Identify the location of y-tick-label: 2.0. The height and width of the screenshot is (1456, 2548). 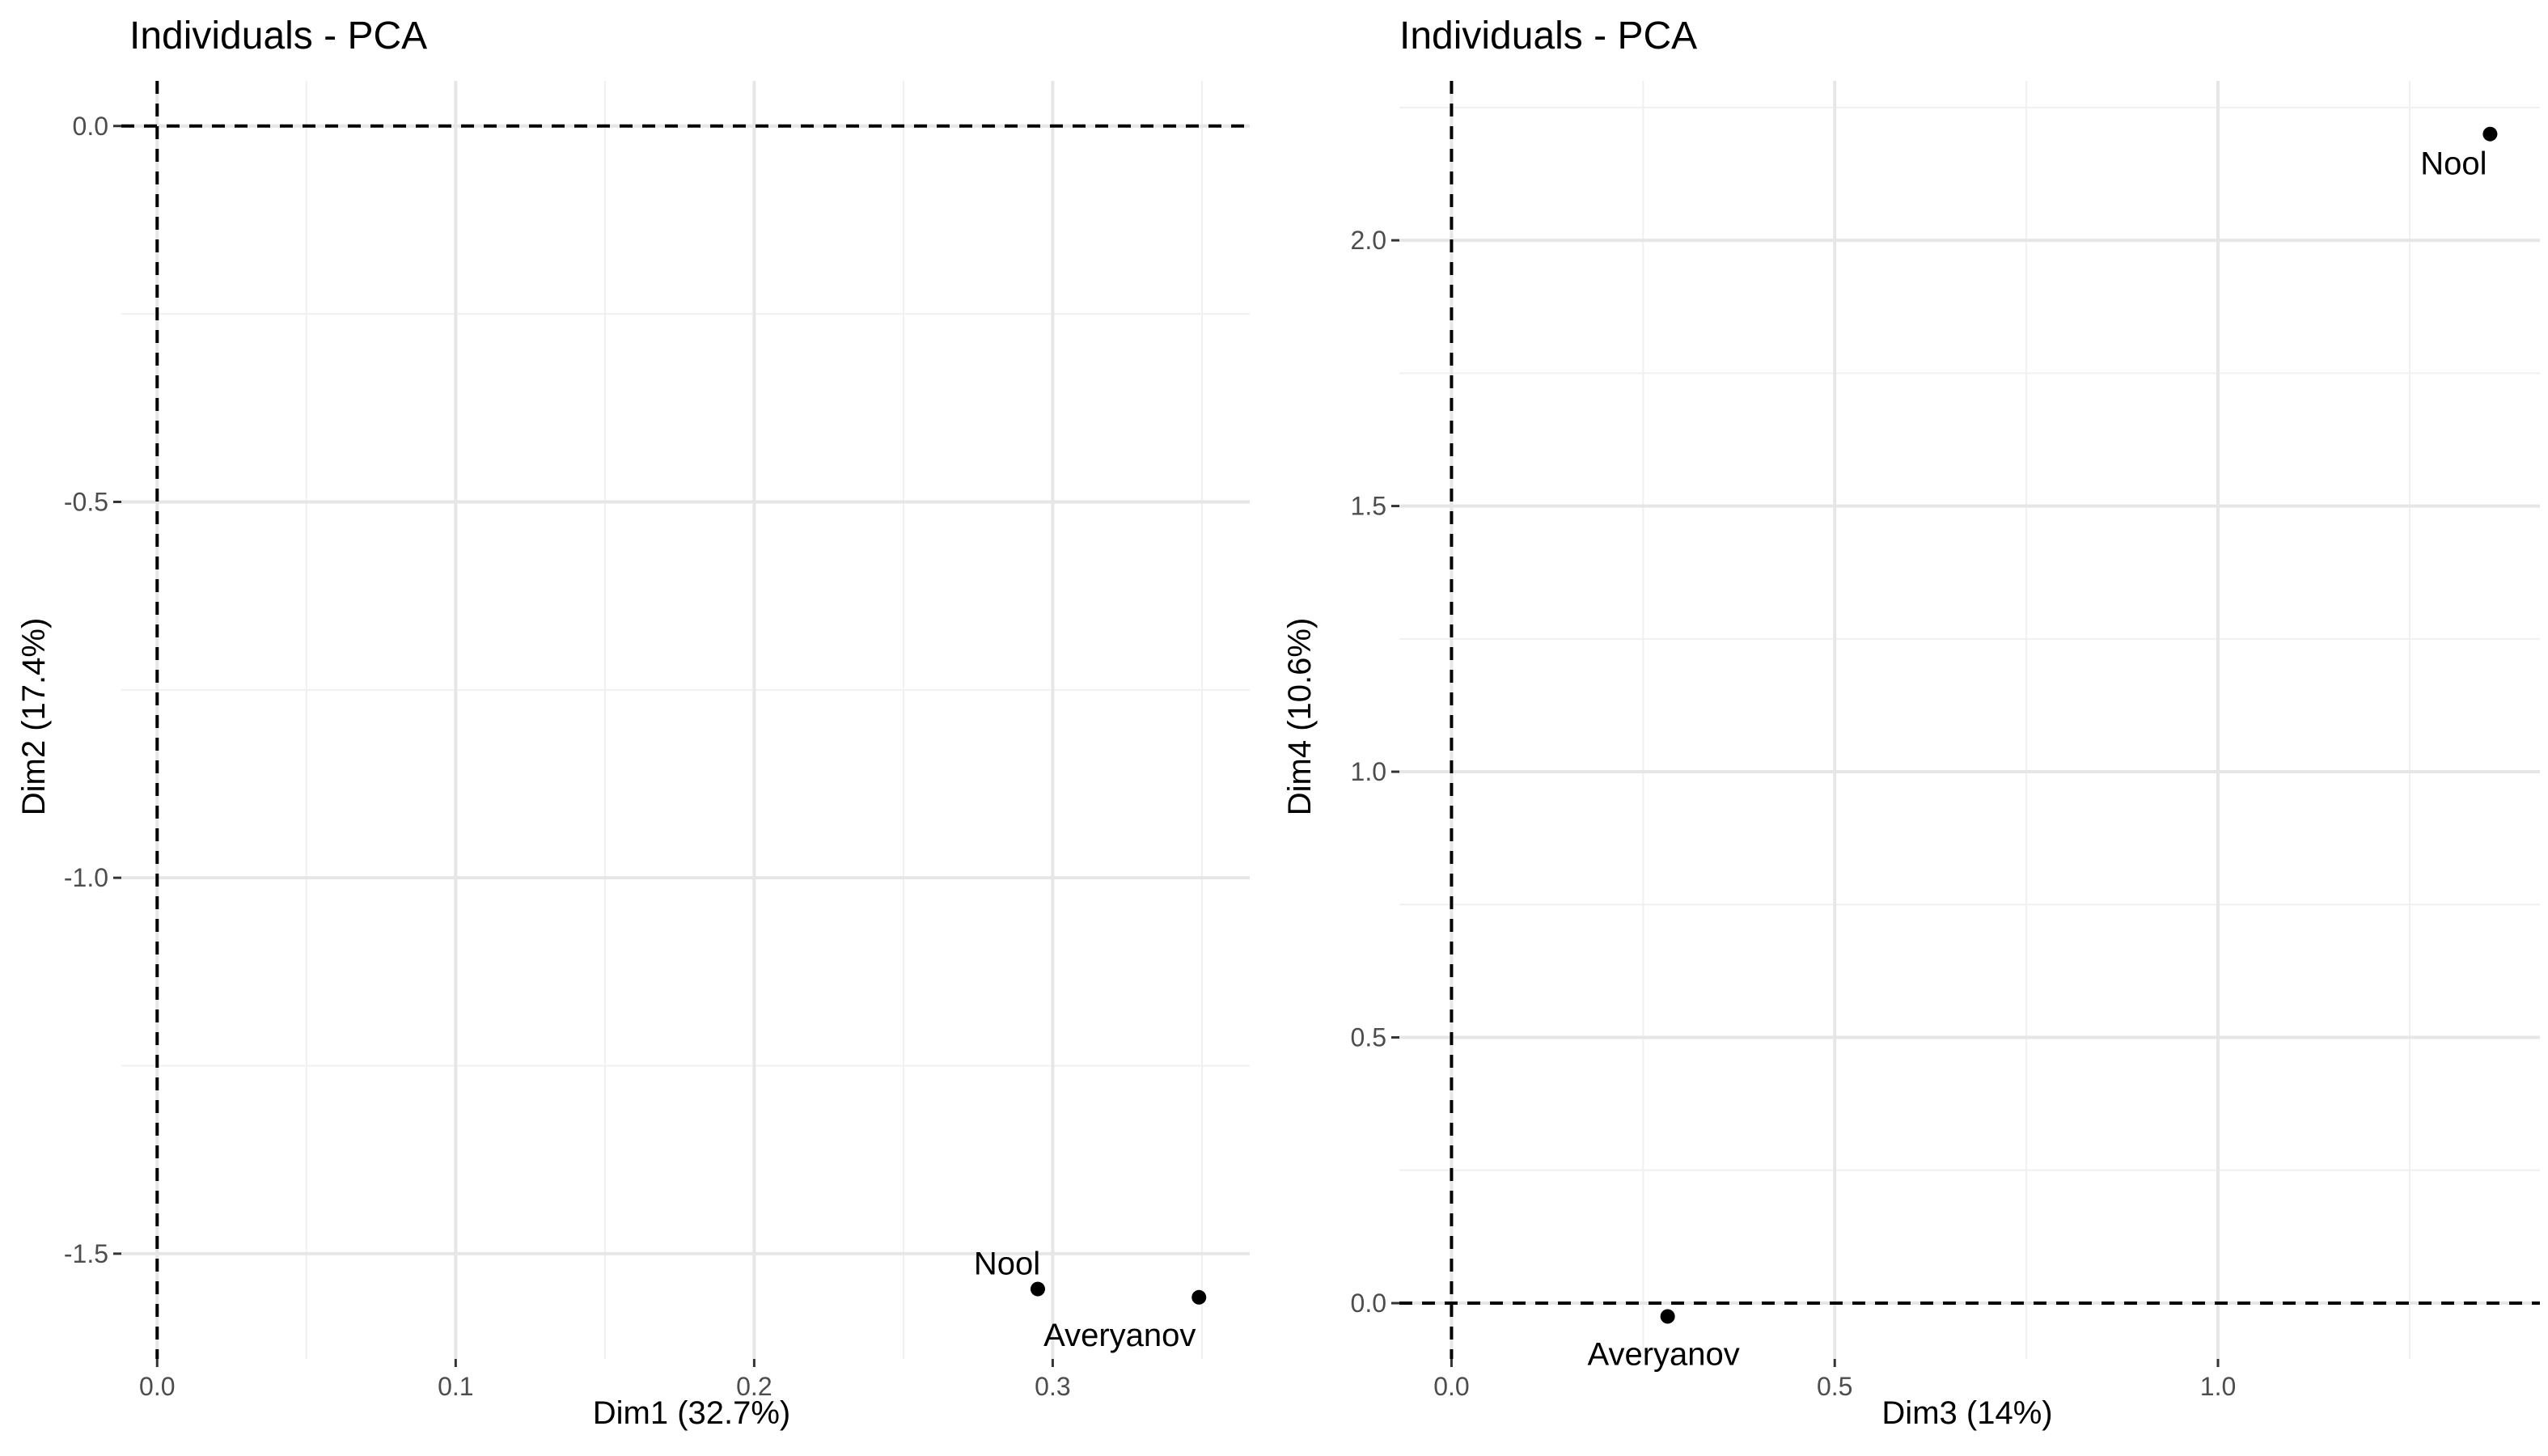
(1368, 240).